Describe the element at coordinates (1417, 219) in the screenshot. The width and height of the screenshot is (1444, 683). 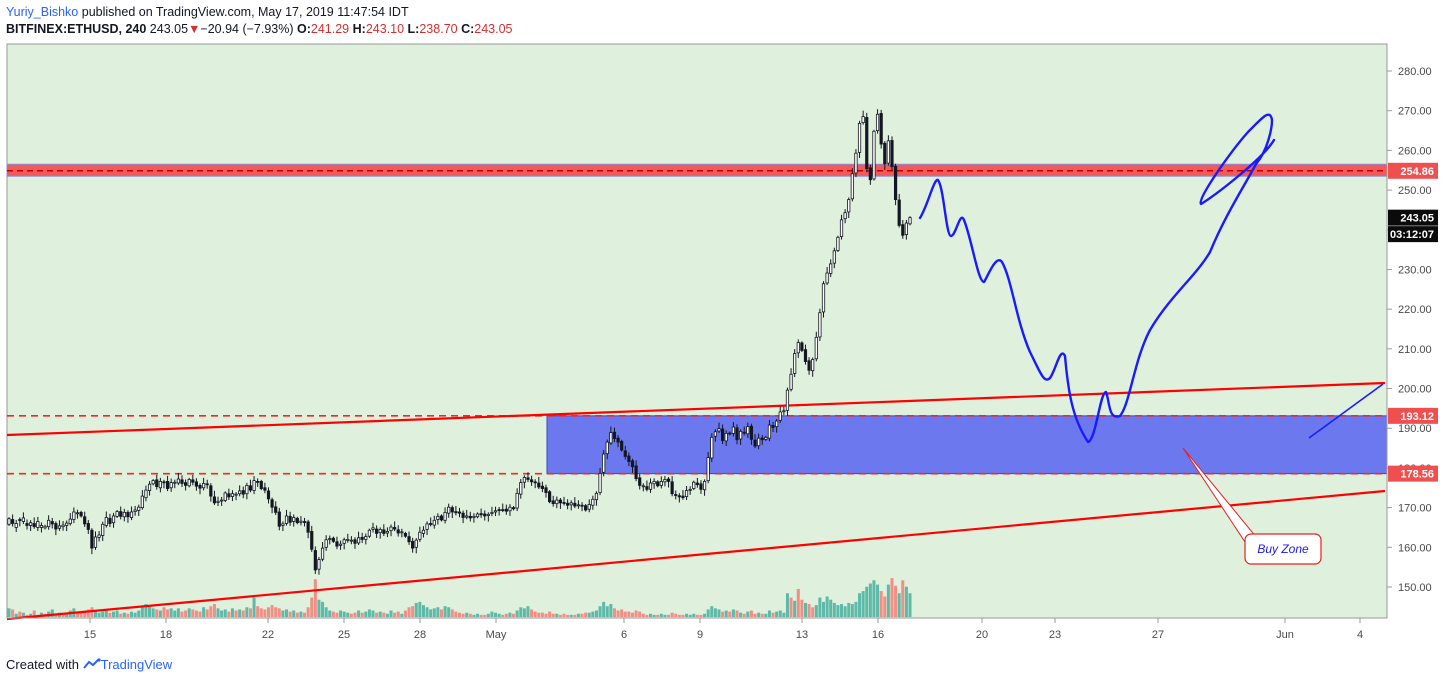
I see `price-tag-label: 243.05` at that location.